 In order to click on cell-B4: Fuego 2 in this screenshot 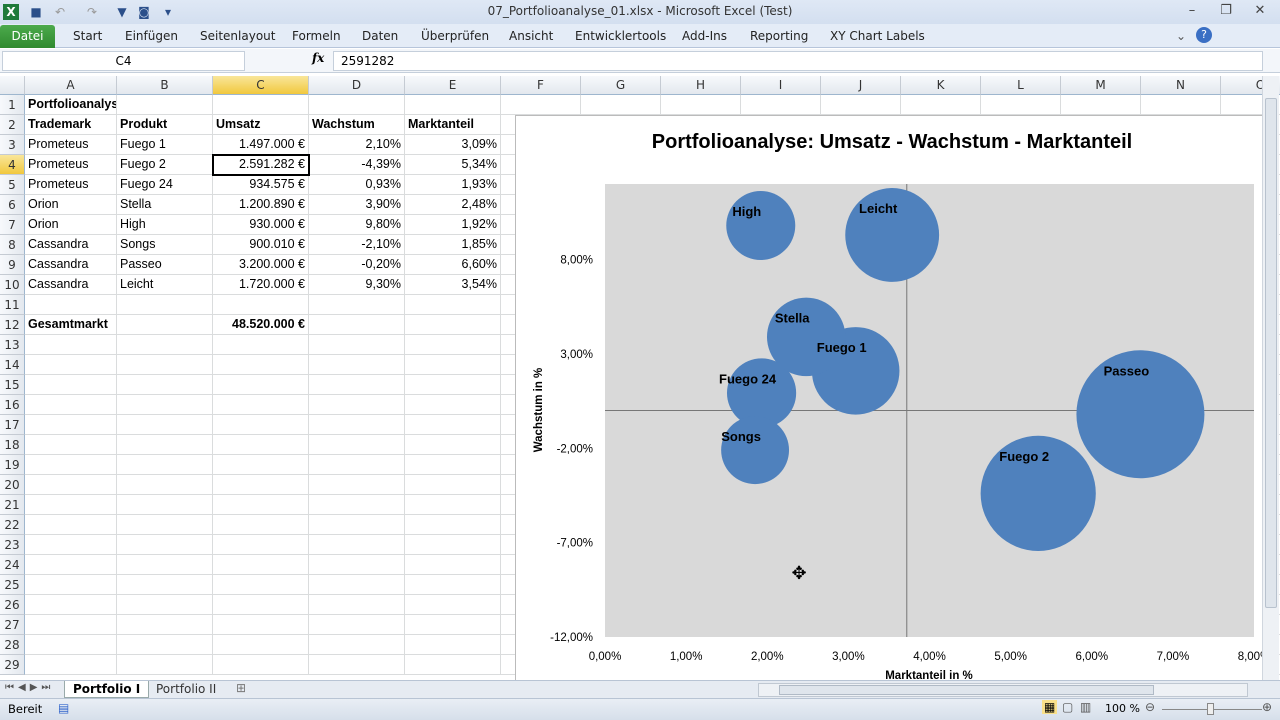, I will do `click(165, 165)`.